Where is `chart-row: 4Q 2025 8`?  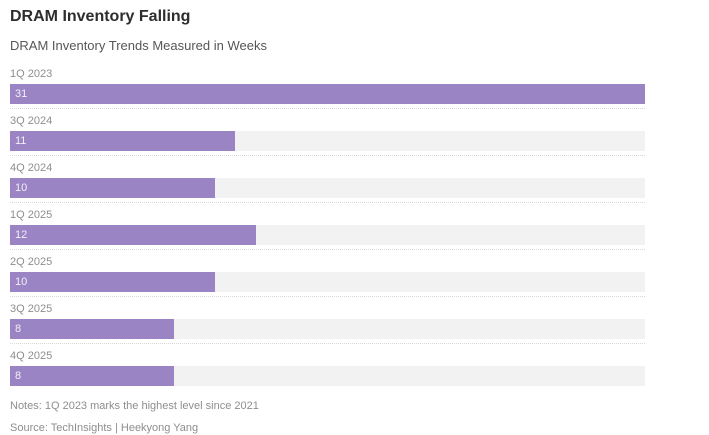 chart-row: 4Q 2025 8 is located at coordinates (327, 367).